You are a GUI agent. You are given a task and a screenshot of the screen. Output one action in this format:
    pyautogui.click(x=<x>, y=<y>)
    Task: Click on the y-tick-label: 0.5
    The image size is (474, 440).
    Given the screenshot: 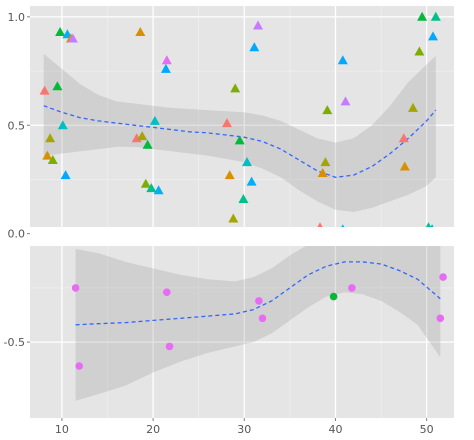 What is the action you would take?
    pyautogui.click(x=17, y=125)
    